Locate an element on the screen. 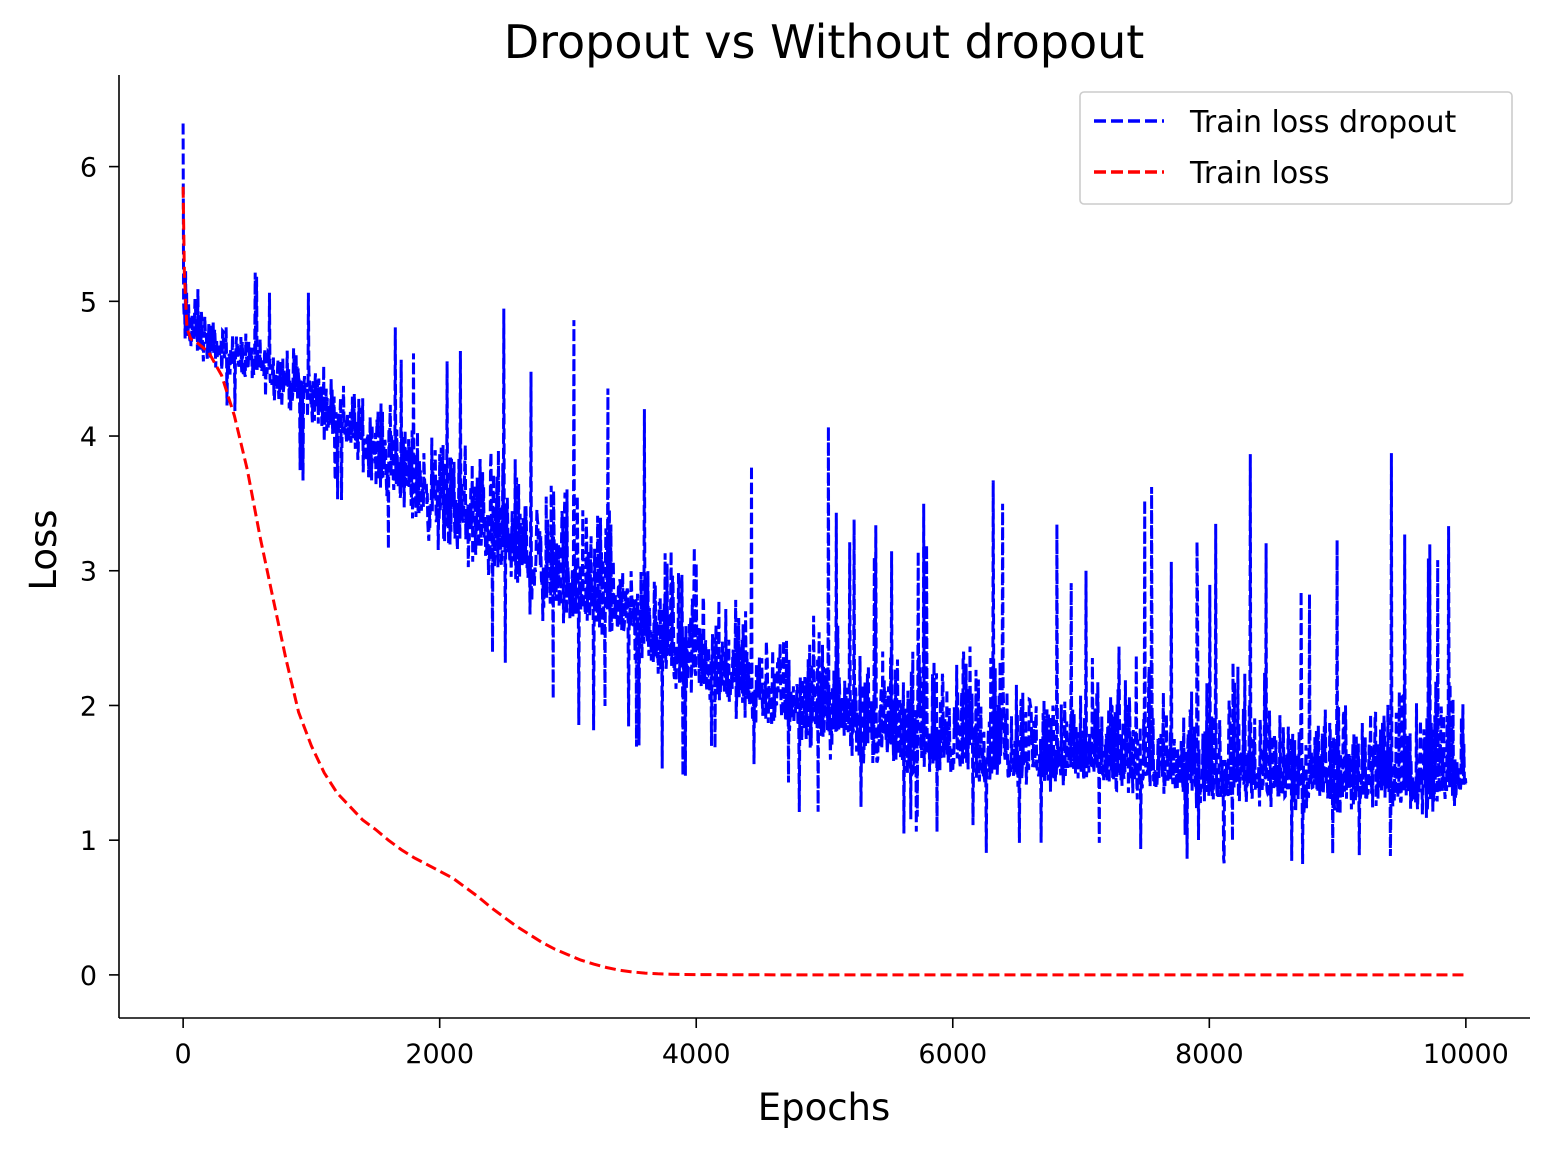 The width and height of the screenshot is (1550, 1150). legend-label-train-loss: Train loss is located at coordinates (1259, 173).